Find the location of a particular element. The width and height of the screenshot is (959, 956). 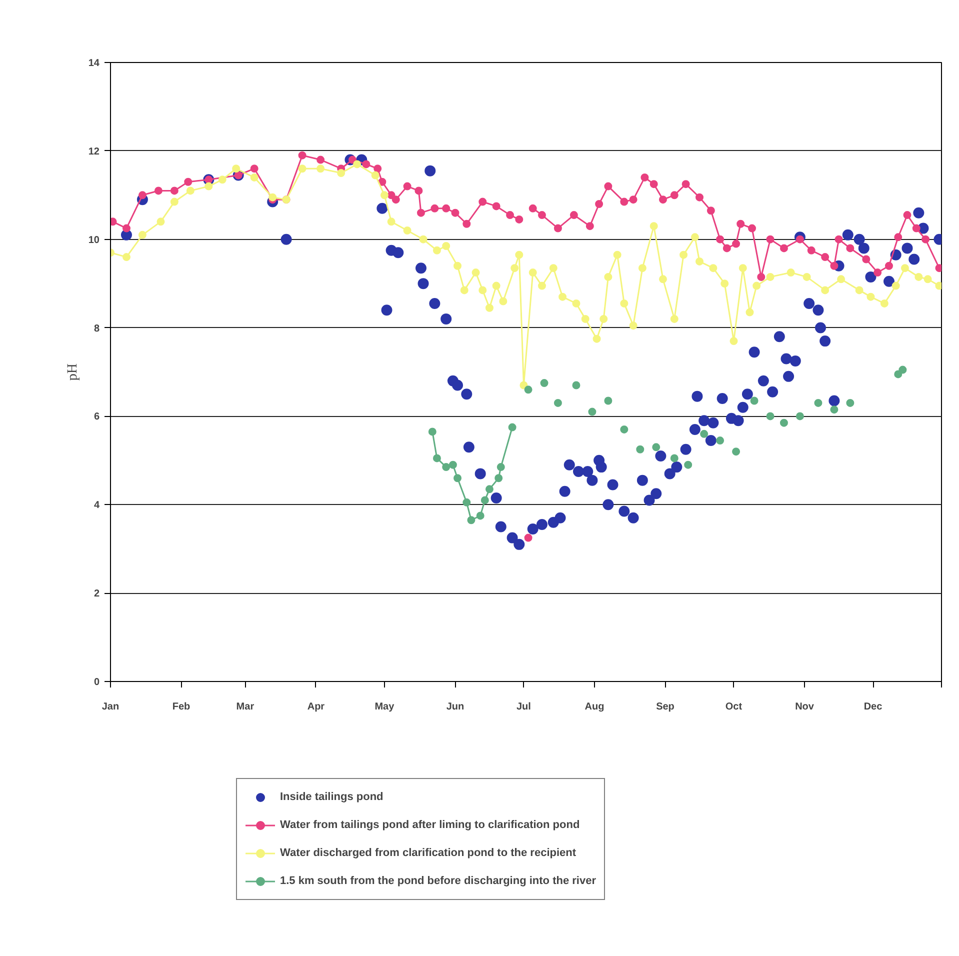

y-tick-label: 0 is located at coordinates (97, 682).